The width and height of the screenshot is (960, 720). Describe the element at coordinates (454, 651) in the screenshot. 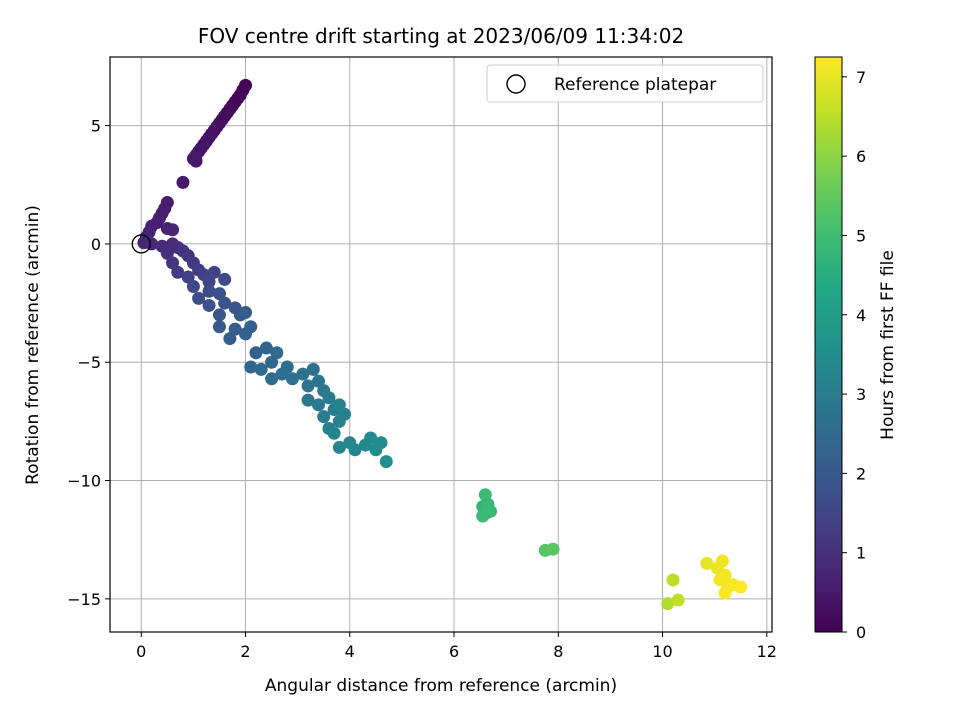

I see `x-tick-label: 6` at that location.